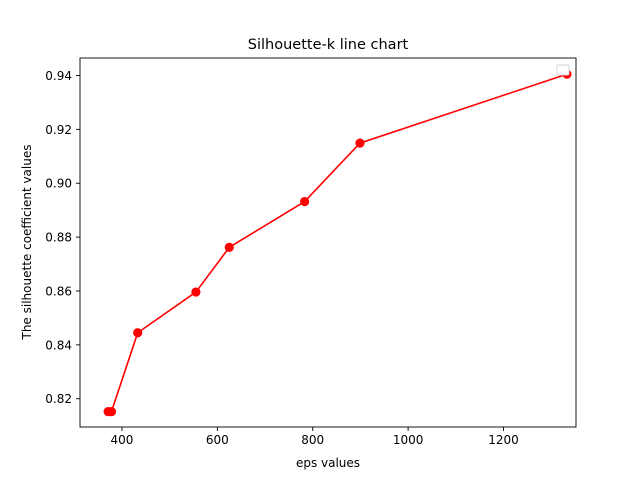  Describe the element at coordinates (58, 184) in the screenshot. I see `y-tick-label: 0.90` at that location.